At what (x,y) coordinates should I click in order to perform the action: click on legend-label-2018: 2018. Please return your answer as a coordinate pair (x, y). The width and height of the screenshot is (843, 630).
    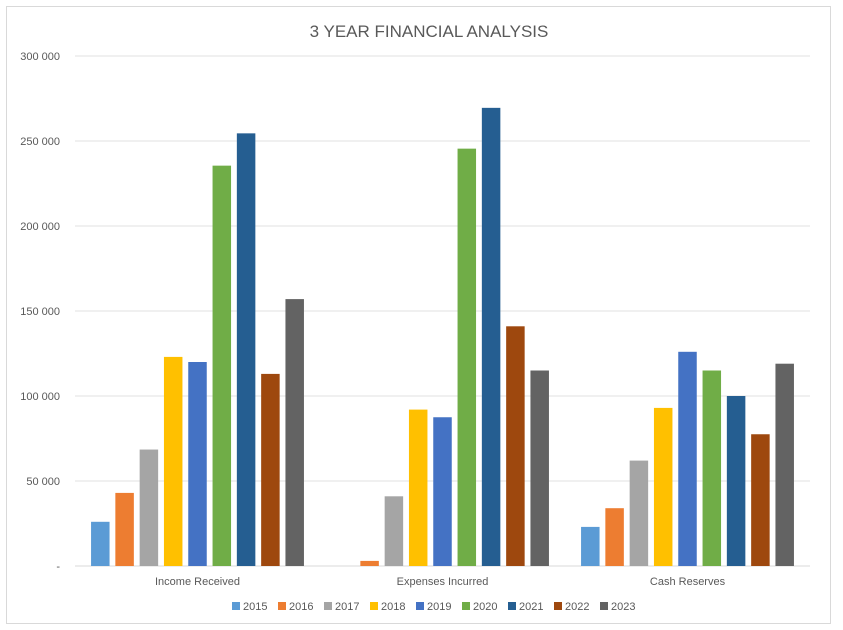
    Looking at the image, I should click on (393, 607).